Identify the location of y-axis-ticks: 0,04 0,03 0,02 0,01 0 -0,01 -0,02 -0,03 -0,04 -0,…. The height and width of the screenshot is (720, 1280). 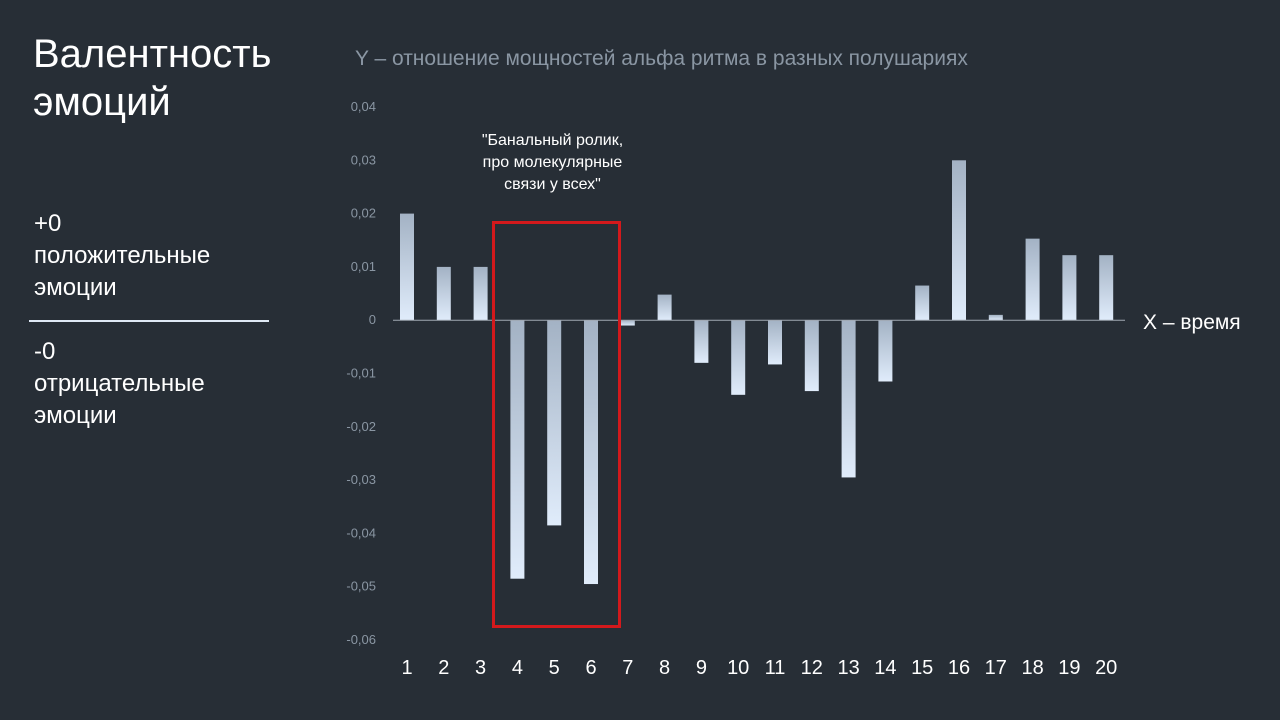
(361, 373).